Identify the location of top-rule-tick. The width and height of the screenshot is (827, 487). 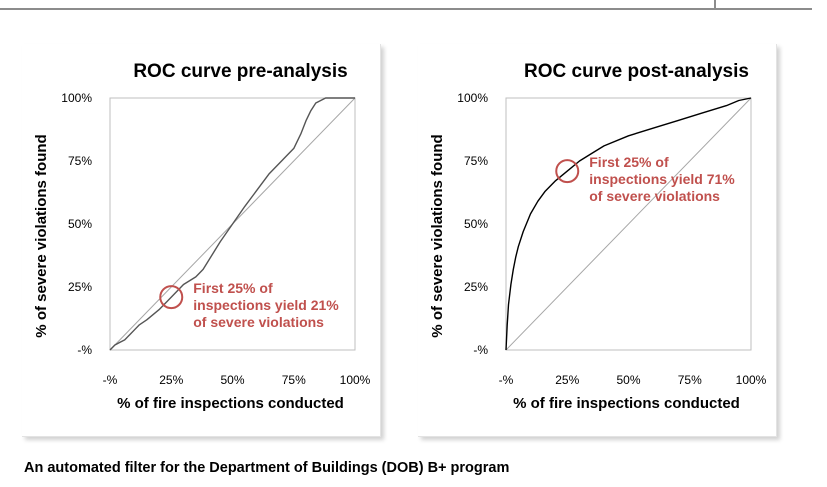
(715, 4).